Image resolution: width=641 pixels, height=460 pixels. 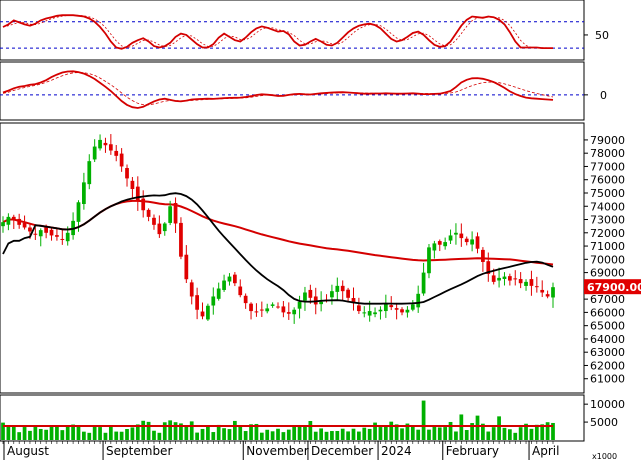 I want to click on x-month-label: 2024, so click(x=396, y=451).